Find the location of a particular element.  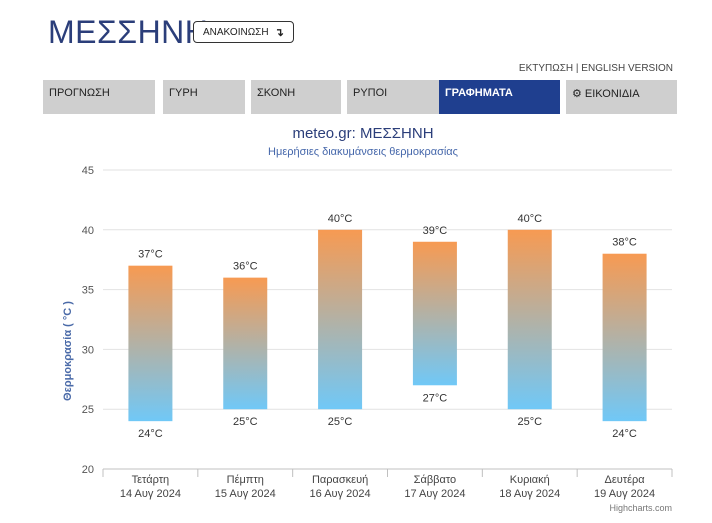

x-tick-date-label: 15 Αυγ 2024 is located at coordinates (245, 494).